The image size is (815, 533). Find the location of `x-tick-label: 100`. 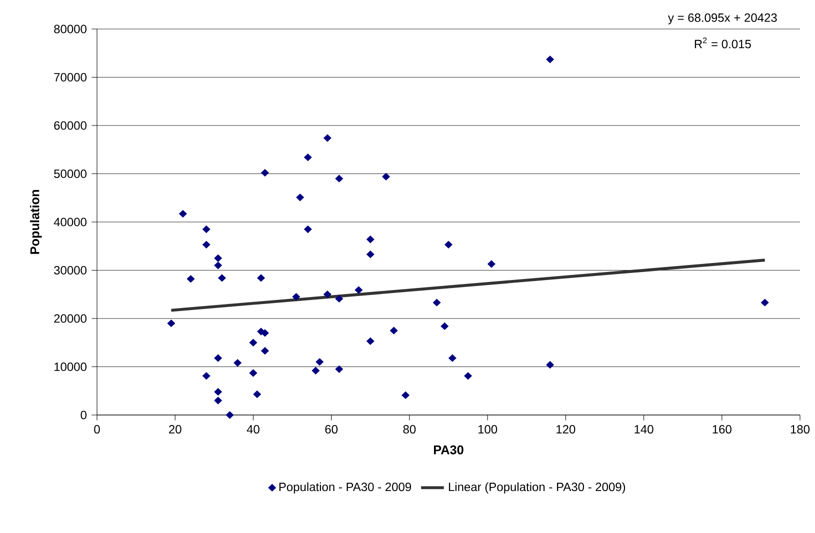

x-tick-label: 100 is located at coordinates (488, 429).